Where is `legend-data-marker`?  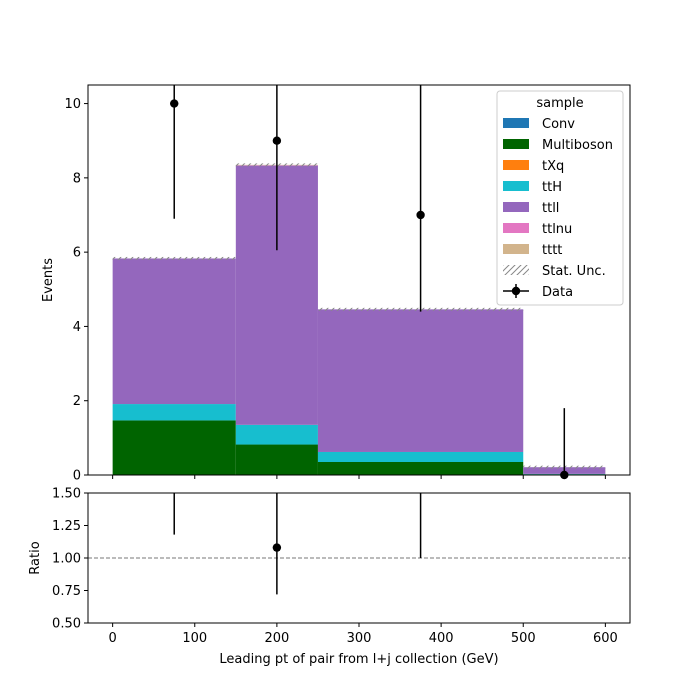 legend-data-marker is located at coordinates (516, 291).